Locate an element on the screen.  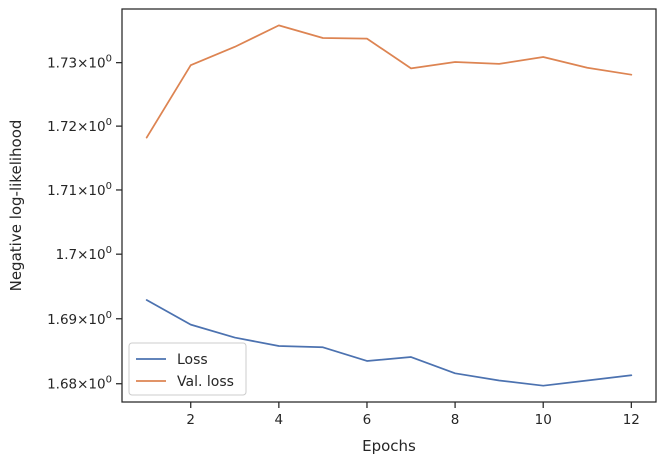
y-axis-title: Negative log-likelihood is located at coordinates (16, 206).